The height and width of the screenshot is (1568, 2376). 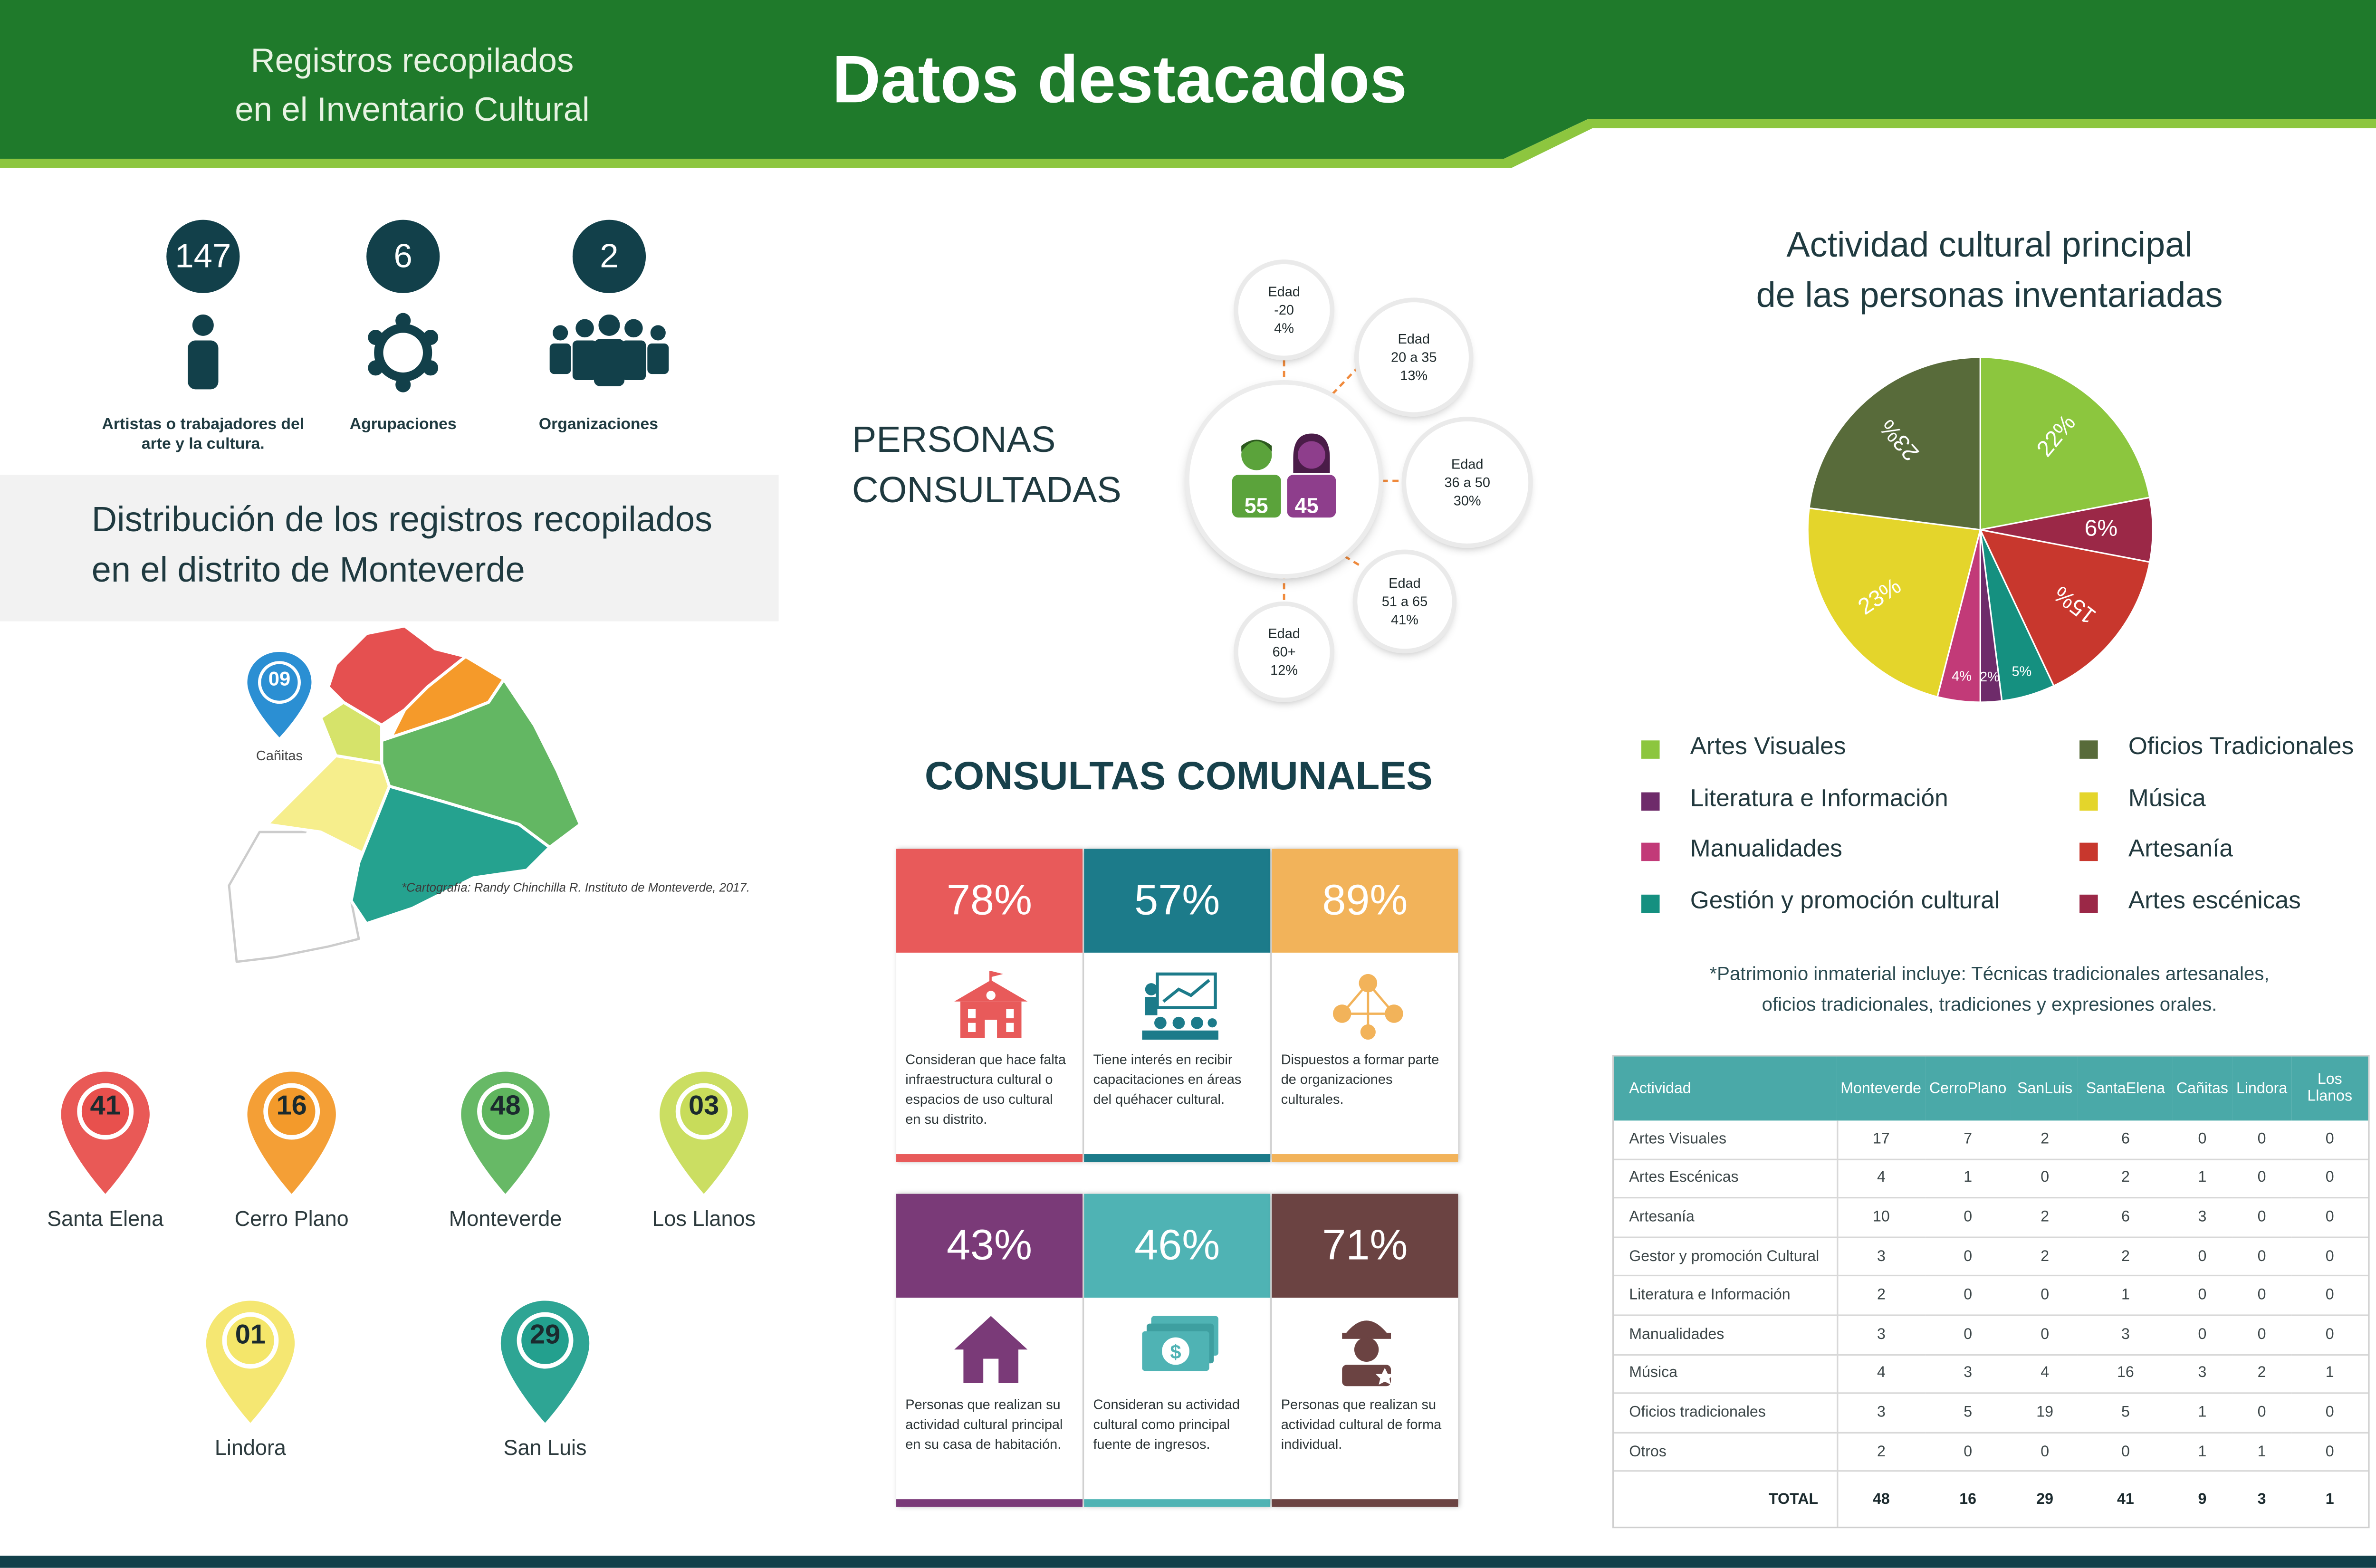 What do you see at coordinates (1968, 1500) in the screenshot?
I see `table-total-cell: 16` at bounding box center [1968, 1500].